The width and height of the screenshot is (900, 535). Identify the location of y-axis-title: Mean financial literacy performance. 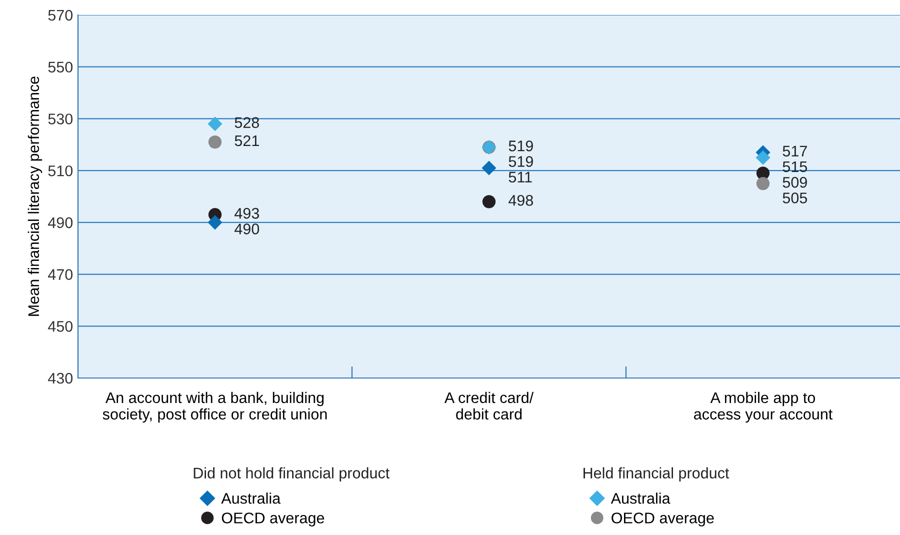
(35, 196).